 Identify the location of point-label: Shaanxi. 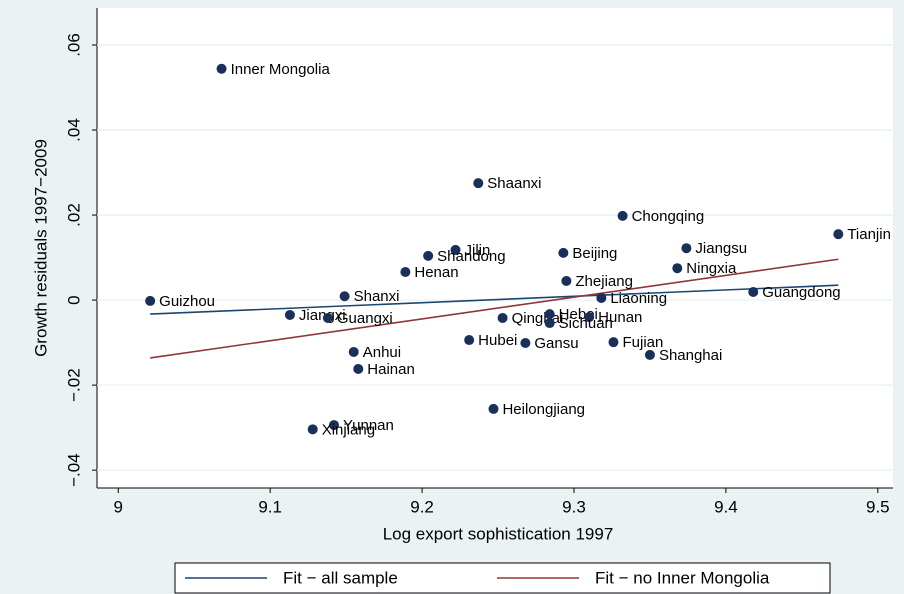
(514, 183).